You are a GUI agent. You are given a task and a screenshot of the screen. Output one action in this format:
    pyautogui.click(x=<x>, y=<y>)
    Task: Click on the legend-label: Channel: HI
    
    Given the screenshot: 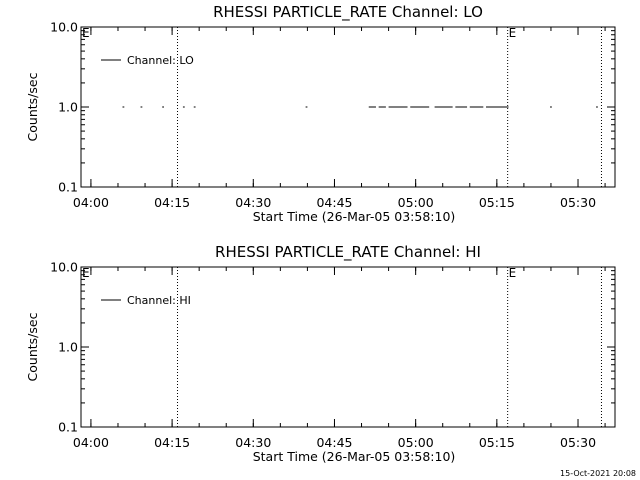 What is the action you would take?
    pyautogui.click(x=159, y=300)
    